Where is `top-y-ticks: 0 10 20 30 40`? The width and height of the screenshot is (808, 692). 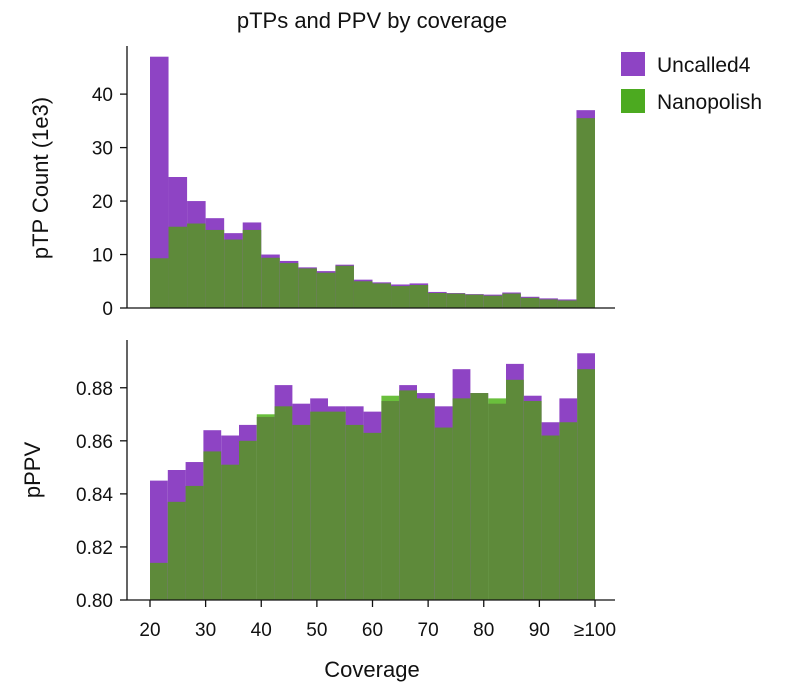
top-y-ticks: 0 10 20 30 40 is located at coordinates (109, 202).